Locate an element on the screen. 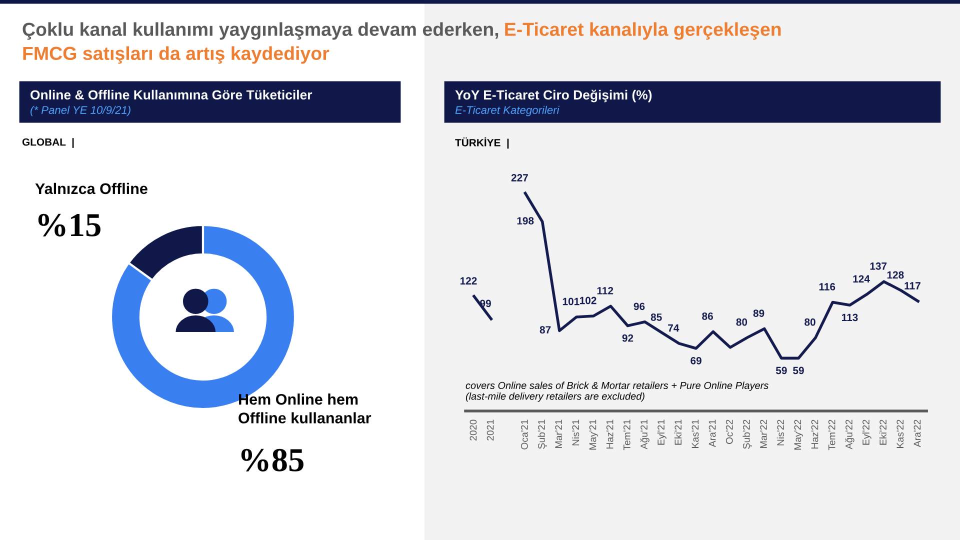  x-tick-label: Ara'21 is located at coordinates (712, 434).